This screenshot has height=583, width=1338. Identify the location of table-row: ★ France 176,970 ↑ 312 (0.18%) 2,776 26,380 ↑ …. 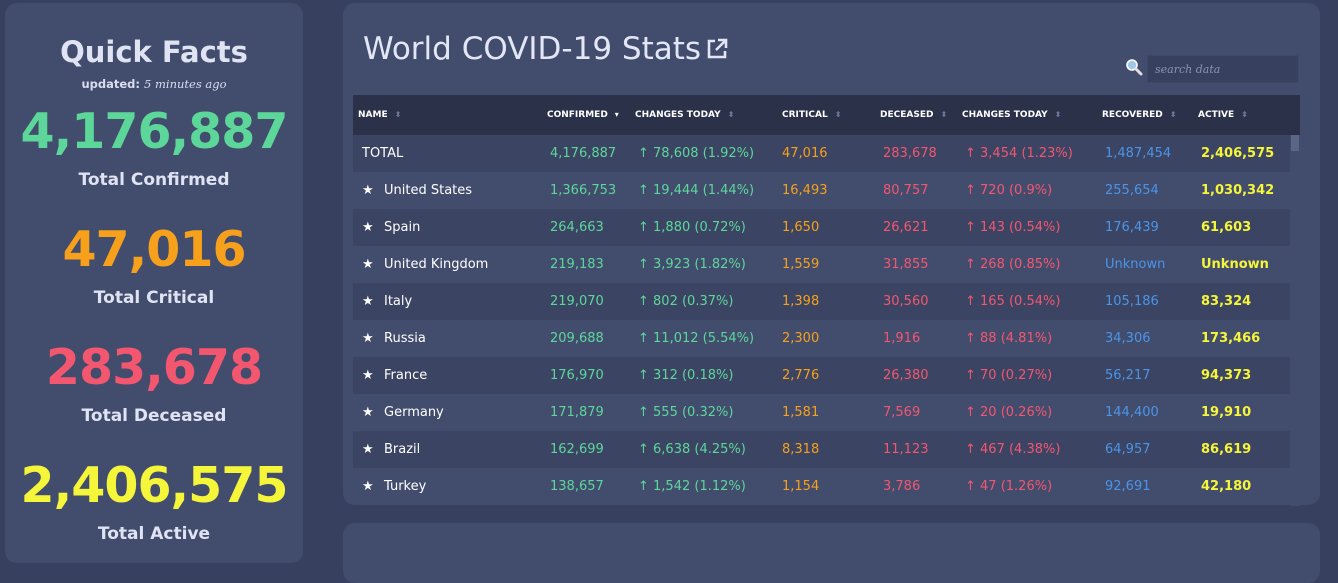
(826, 375).